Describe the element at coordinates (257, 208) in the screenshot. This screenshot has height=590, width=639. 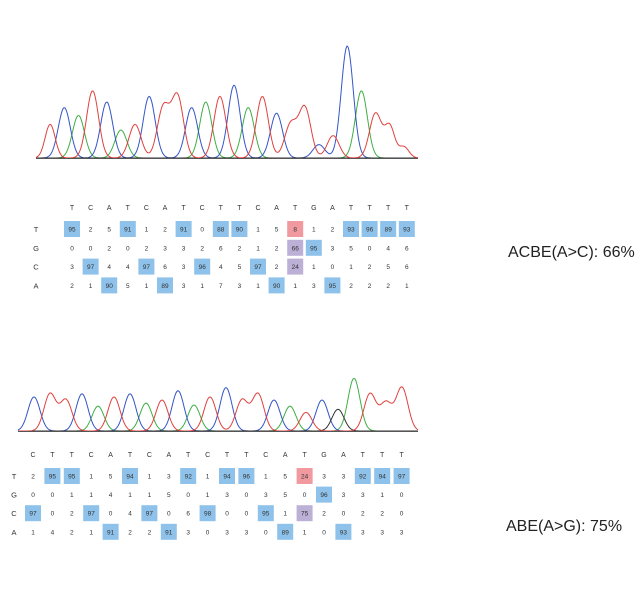
I see `sequence-base: C` at that location.